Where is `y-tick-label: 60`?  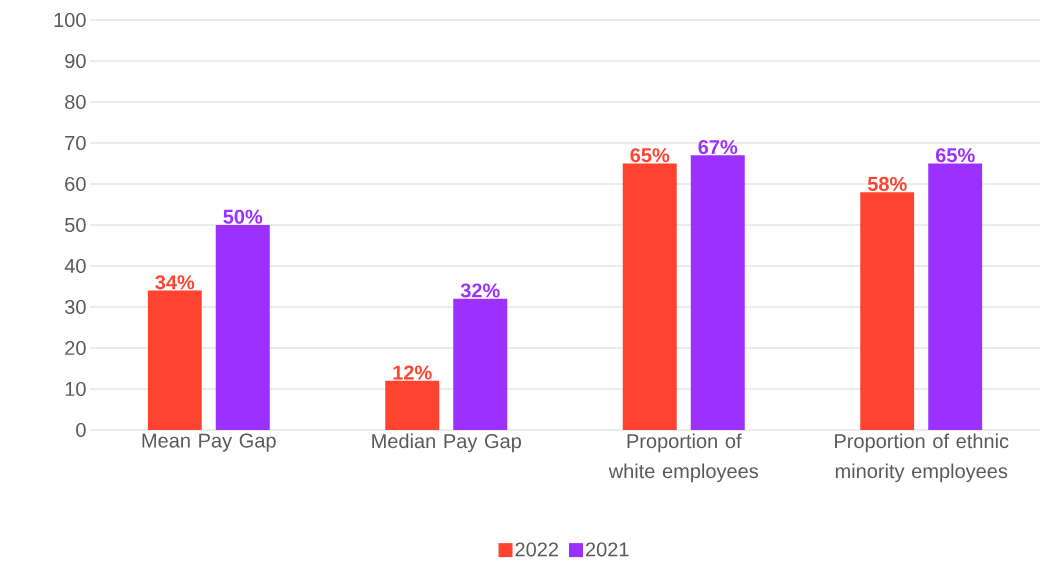
y-tick-label: 60 is located at coordinates (75, 184).